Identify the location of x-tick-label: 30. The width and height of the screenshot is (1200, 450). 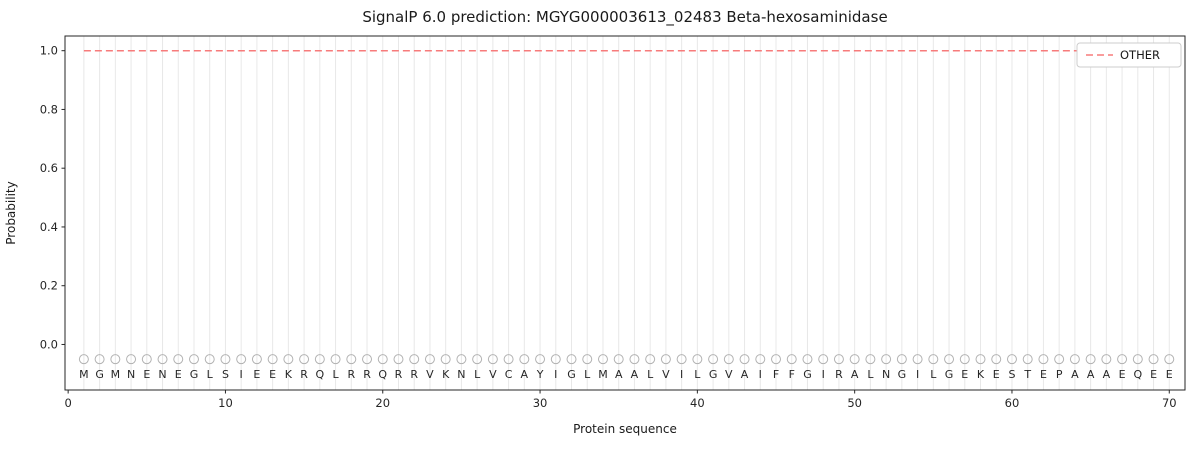
(540, 403).